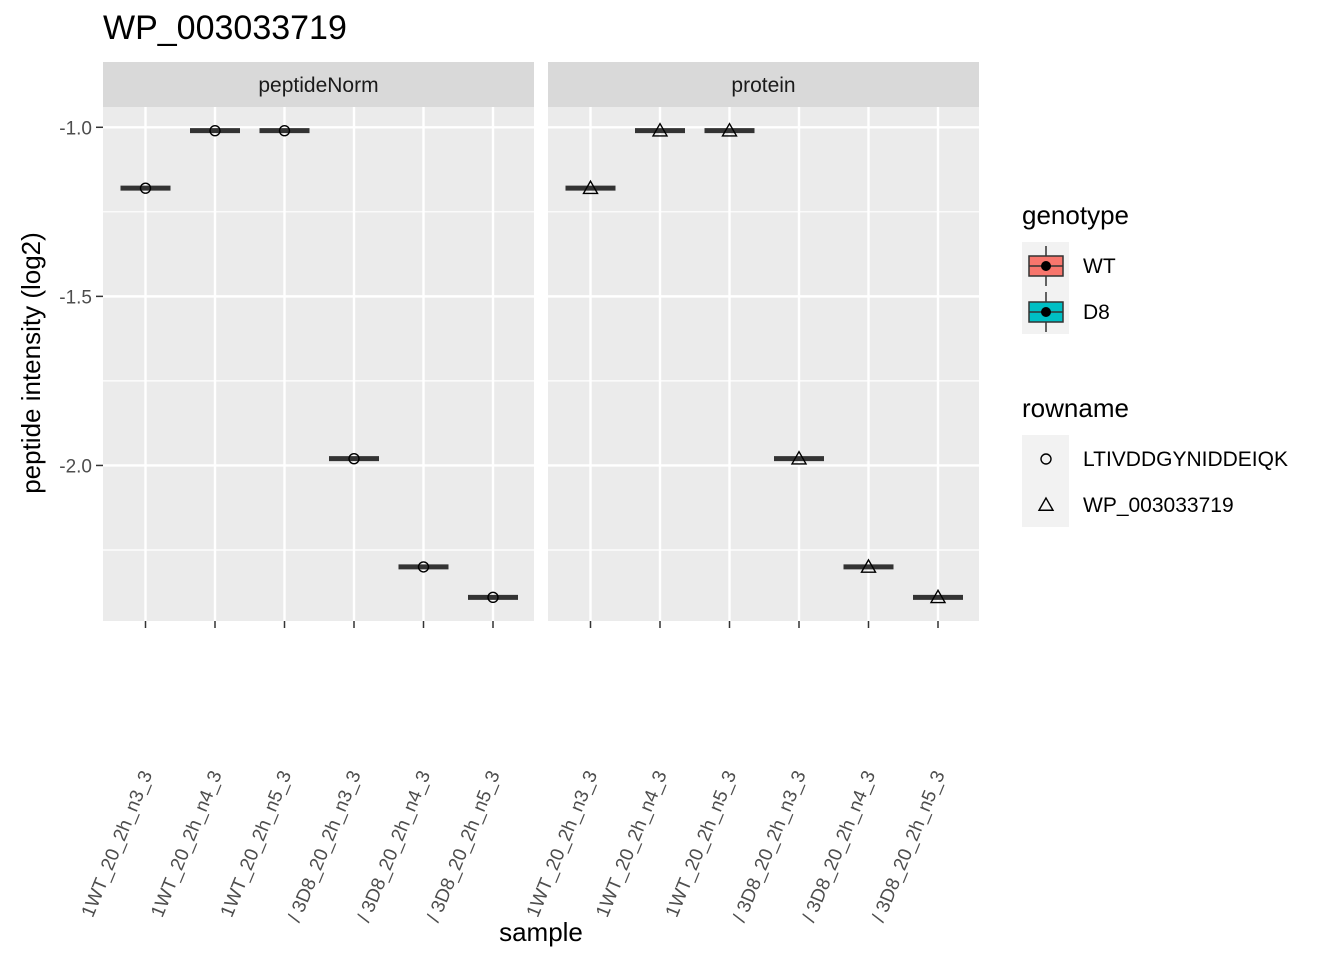 This screenshot has width=1344, height=960. I want to click on legend-rowname: rowname LTIVDDGYNIDDEIQK WP_003033719, so click(1155, 460).